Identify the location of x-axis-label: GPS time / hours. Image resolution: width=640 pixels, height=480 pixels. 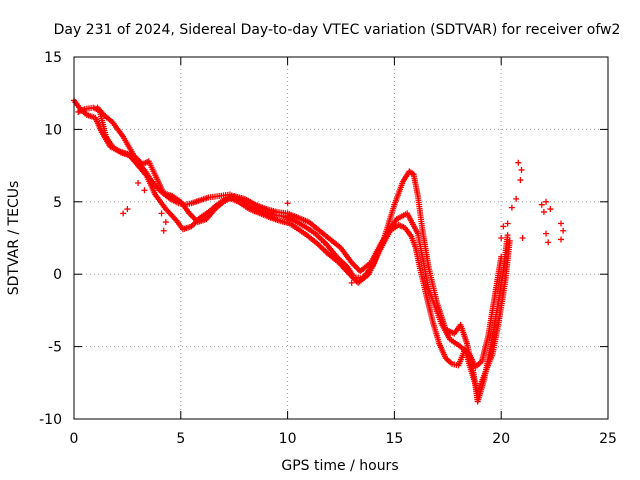
(339, 466).